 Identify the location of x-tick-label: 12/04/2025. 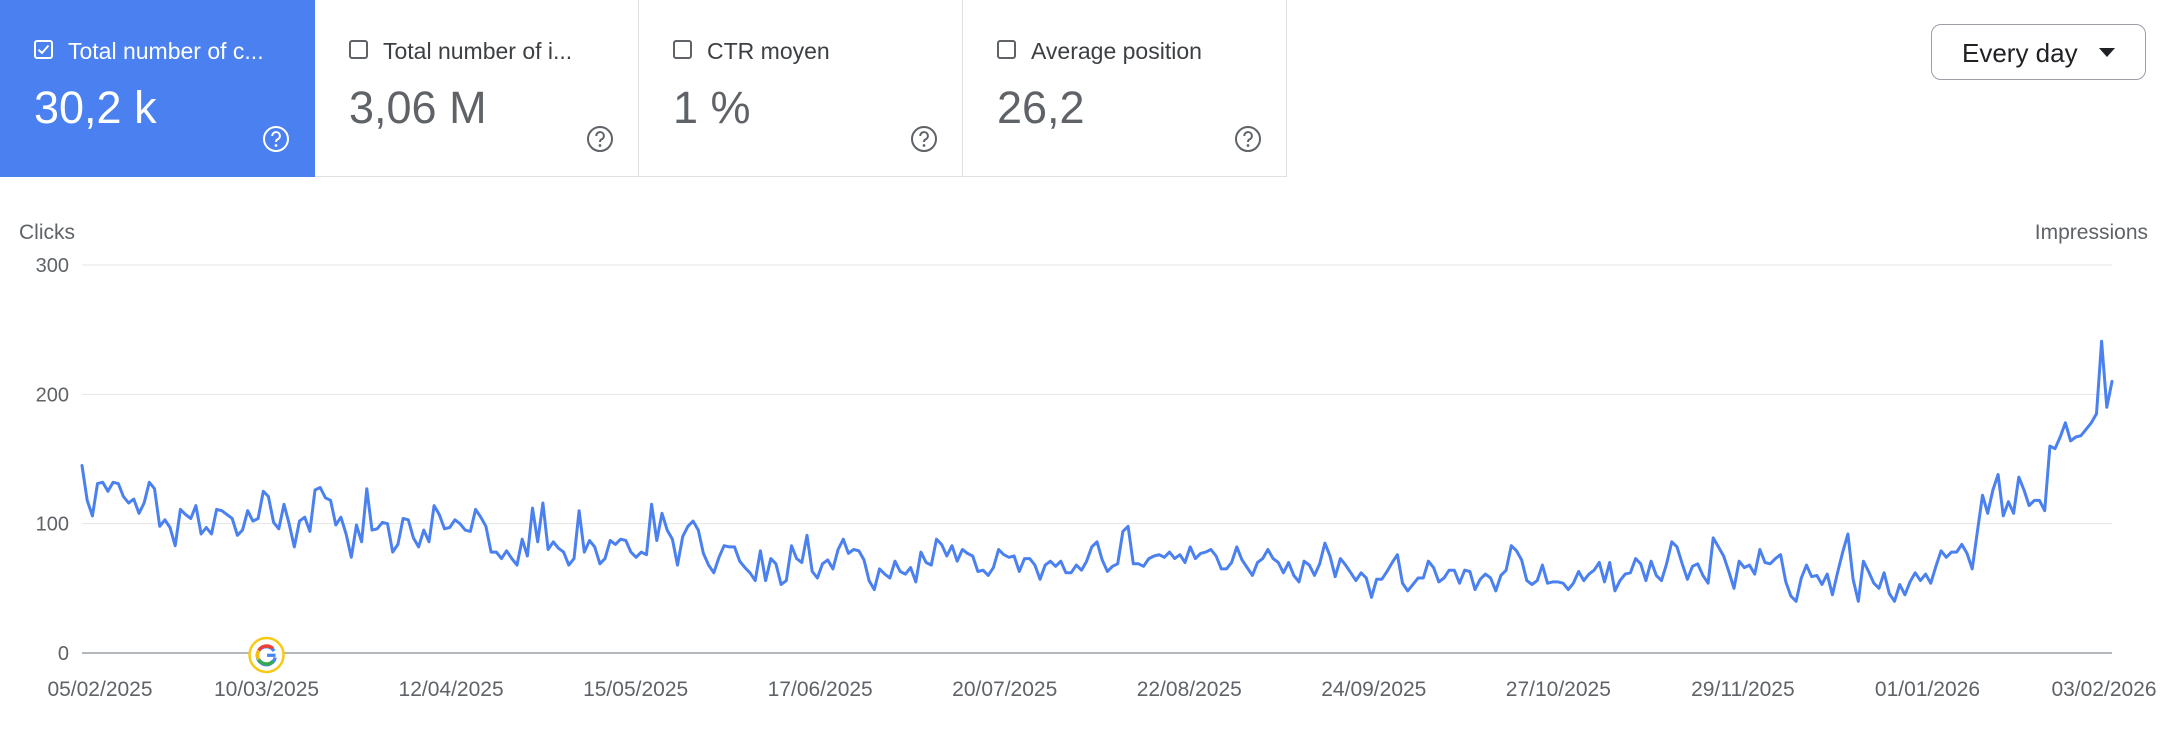
(451, 689).